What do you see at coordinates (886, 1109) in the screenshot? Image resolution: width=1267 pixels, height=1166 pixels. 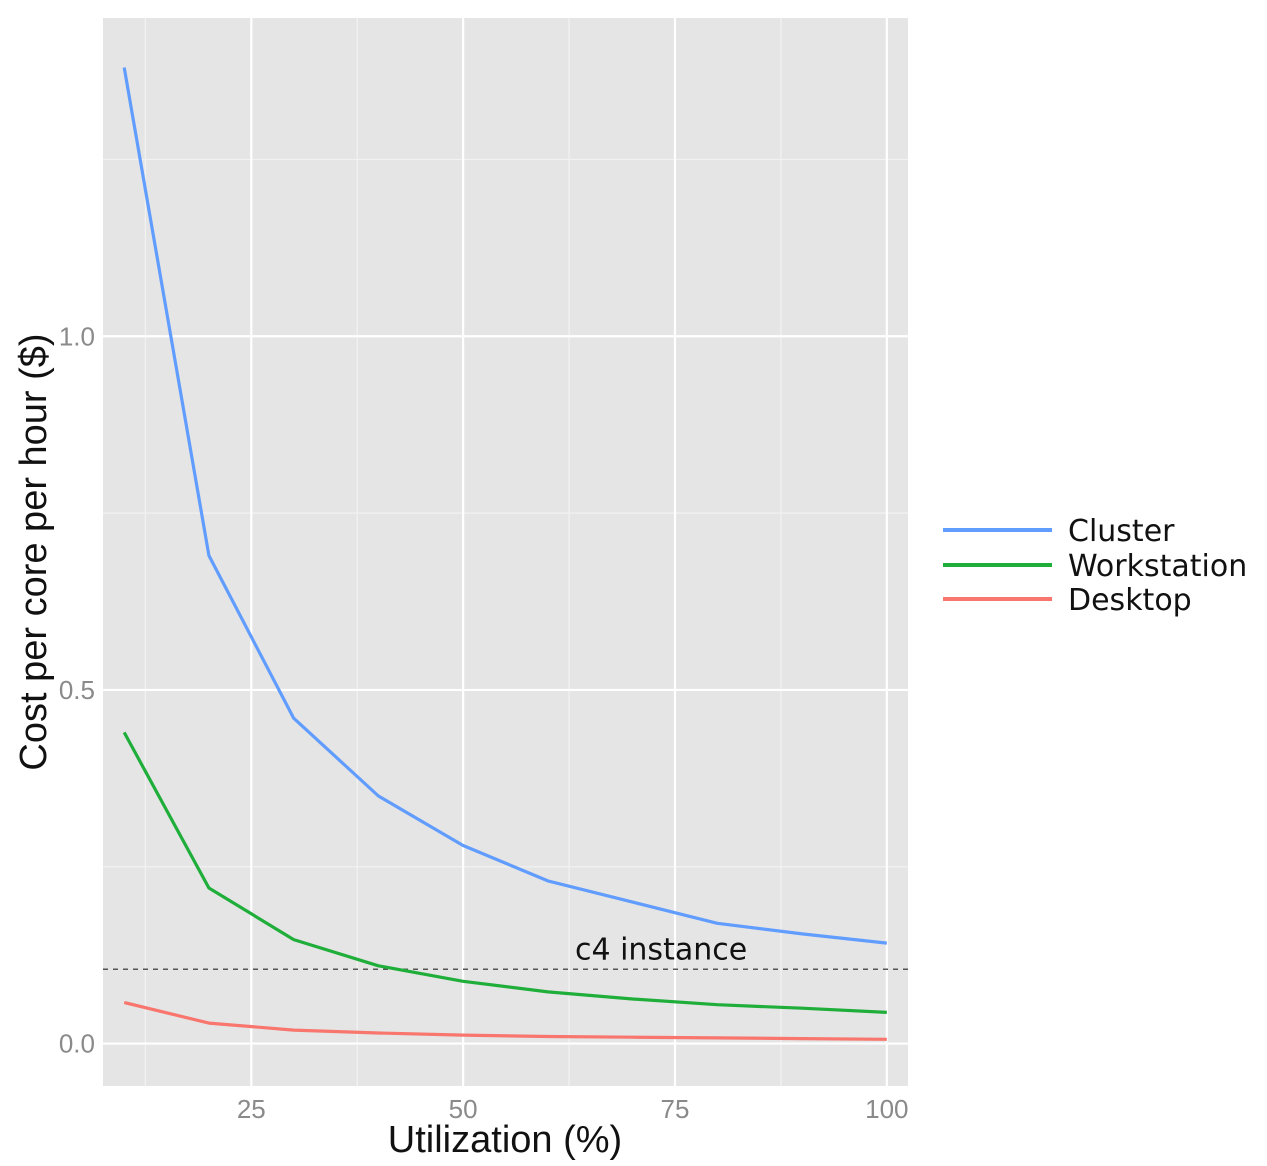 I see `x-tick-label: 100` at bounding box center [886, 1109].